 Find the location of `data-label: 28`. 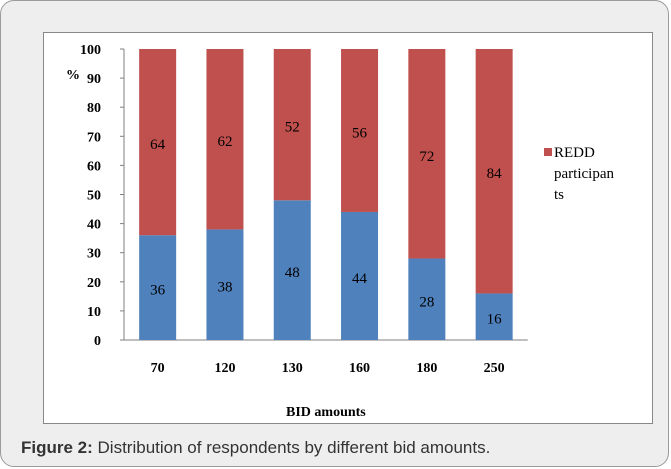

data-label: 28 is located at coordinates (426, 302).